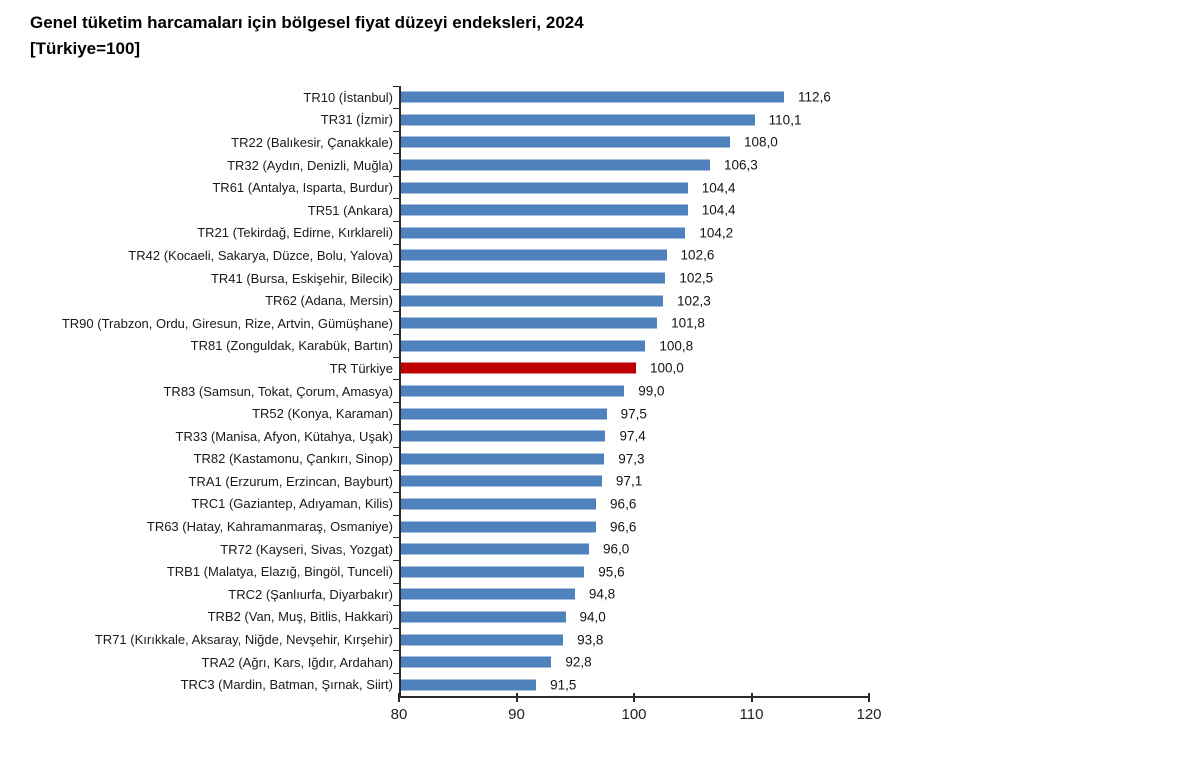 The height and width of the screenshot is (757, 1200). Describe the element at coordinates (301, 278) in the screenshot. I see `category-label: TR41 (Bursa, Eskişehir, Bilecik)` at that location.